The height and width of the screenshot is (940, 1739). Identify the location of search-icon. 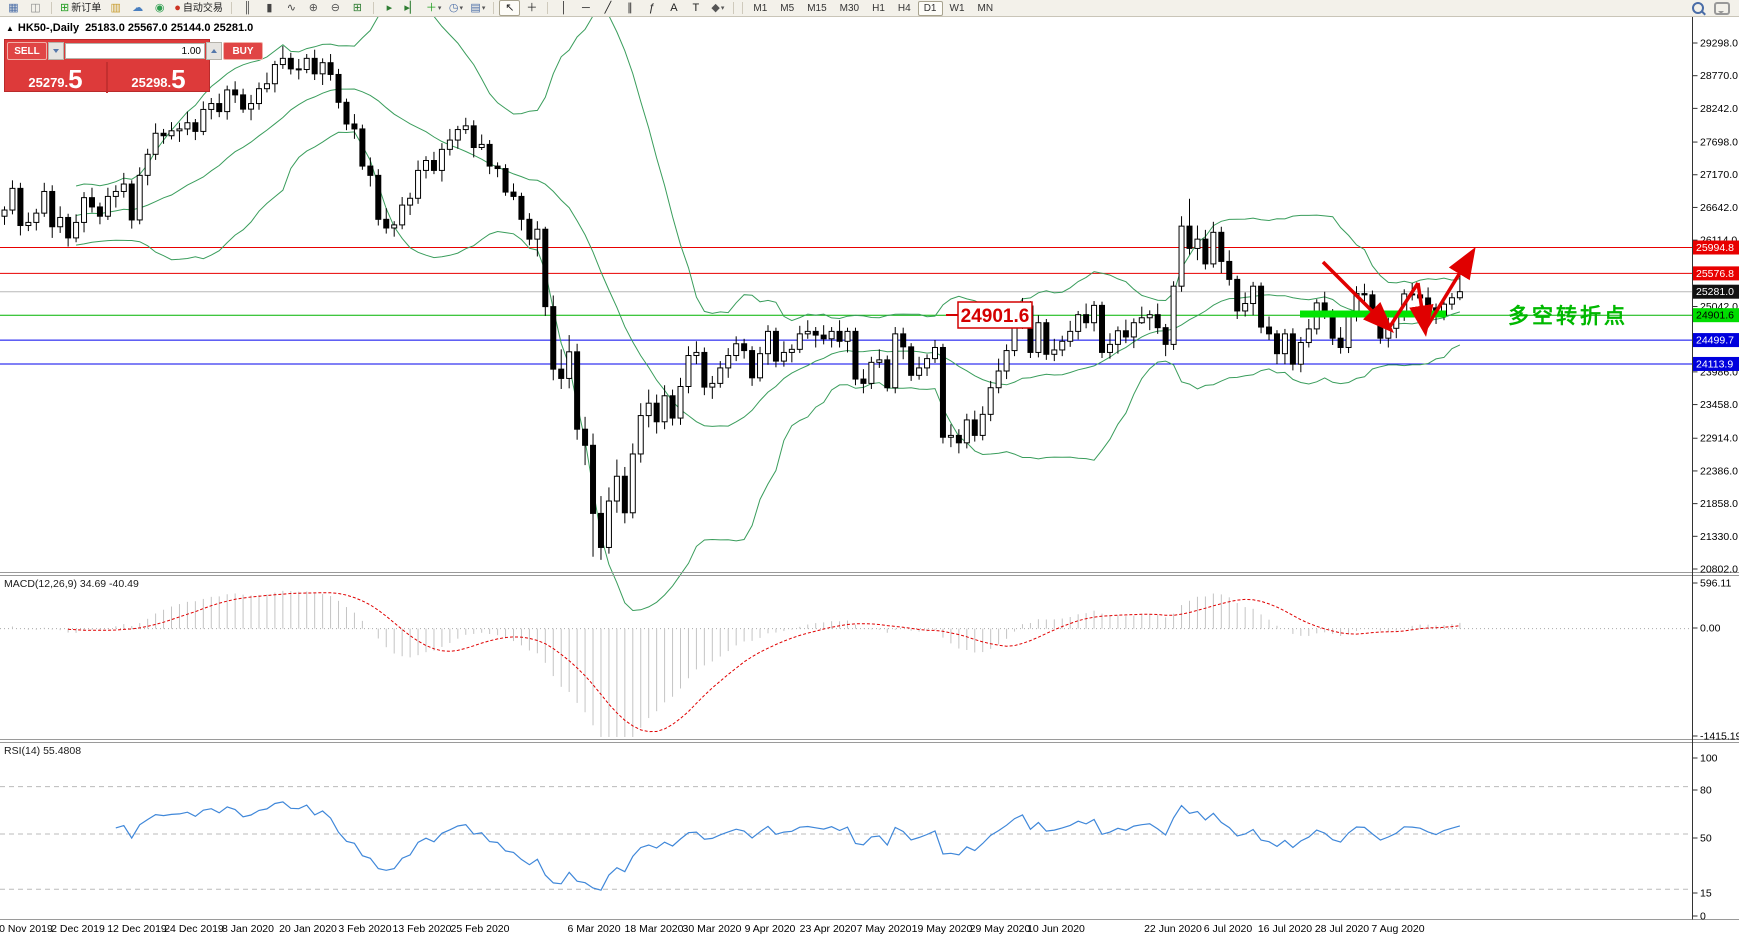
(1698, 8).